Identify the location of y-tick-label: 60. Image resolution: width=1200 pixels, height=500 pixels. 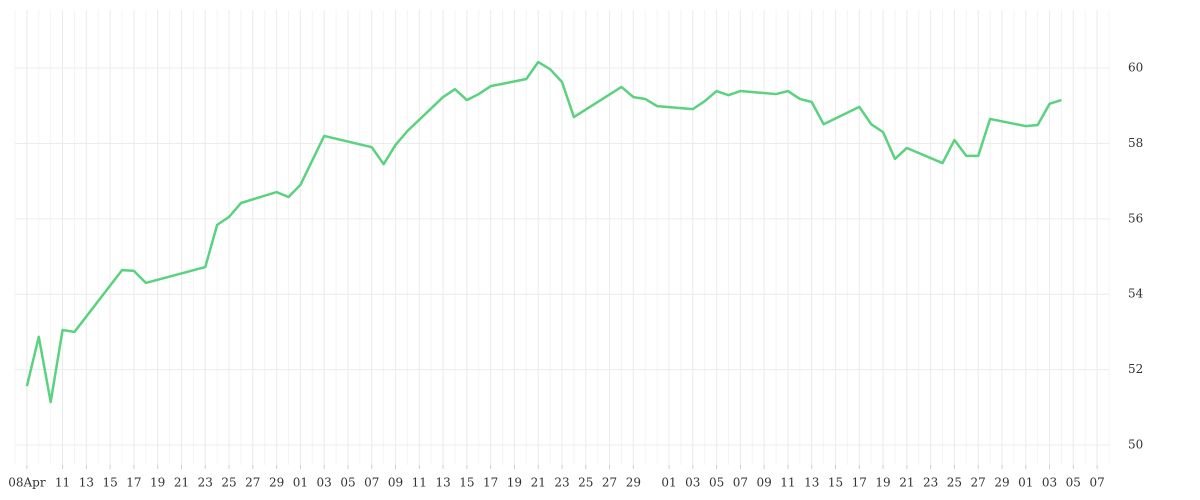
(1135, 68).